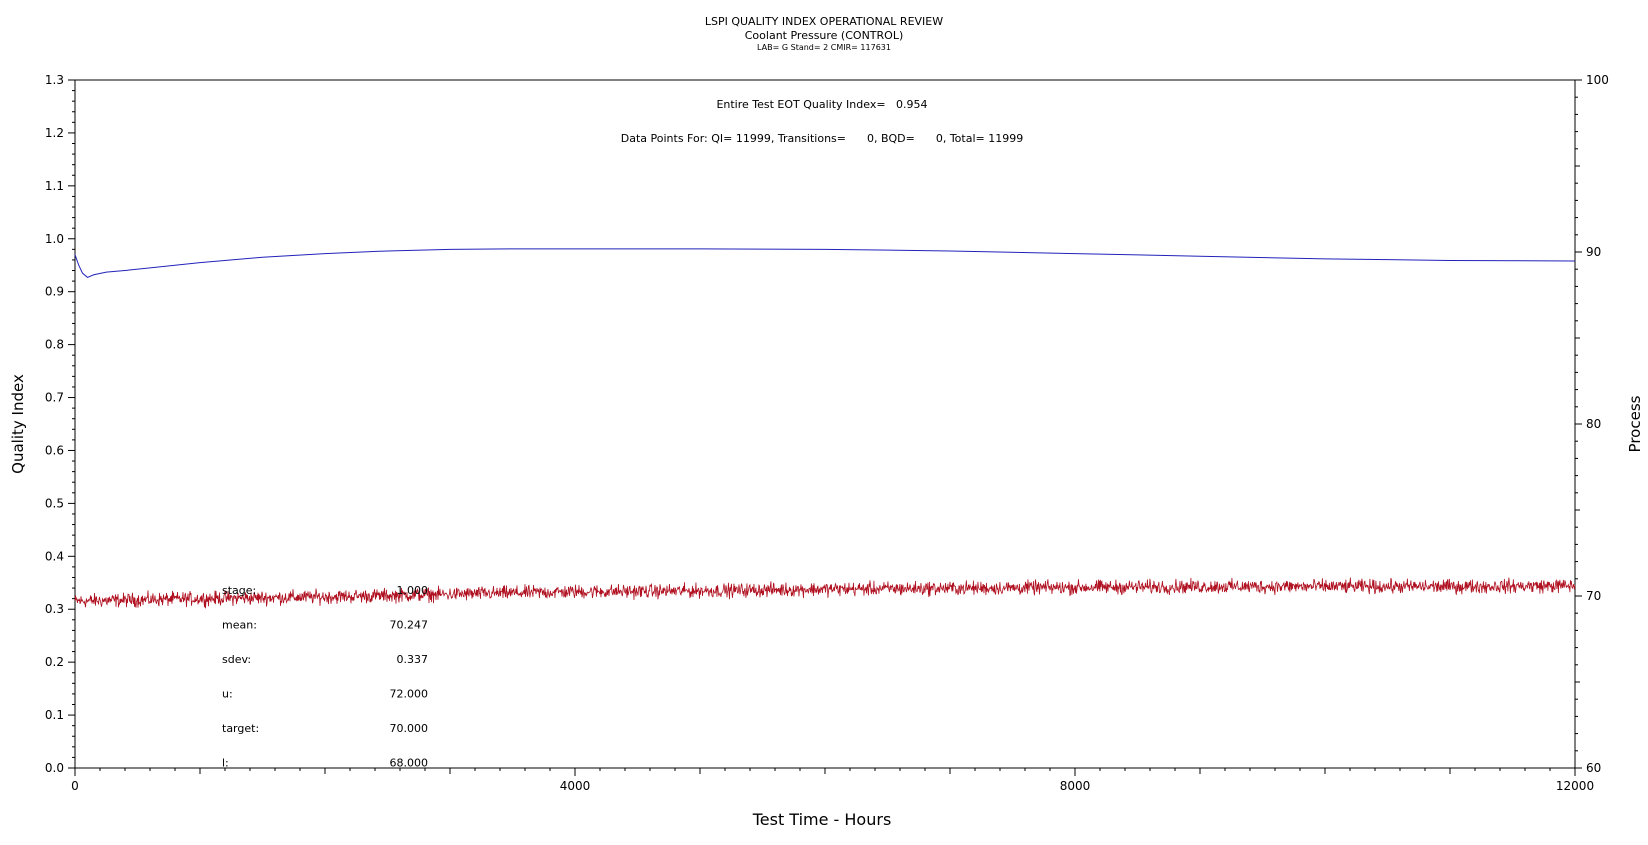 This screenshot has width=1648, height=845. What do you see at coordinates (409, 728) in the screenshot?
I see `stat-value: 70.000` at bounding box center [409, 728].